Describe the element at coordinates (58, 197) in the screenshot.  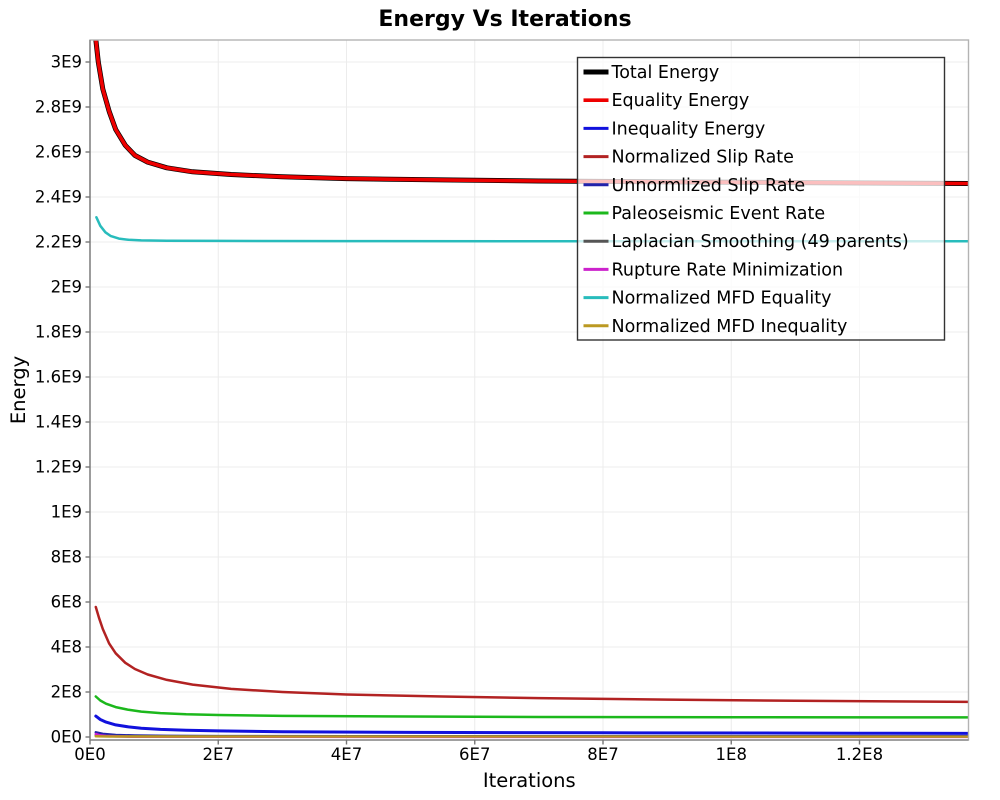
I see `y-tick-label: 2.4E9` at that location.